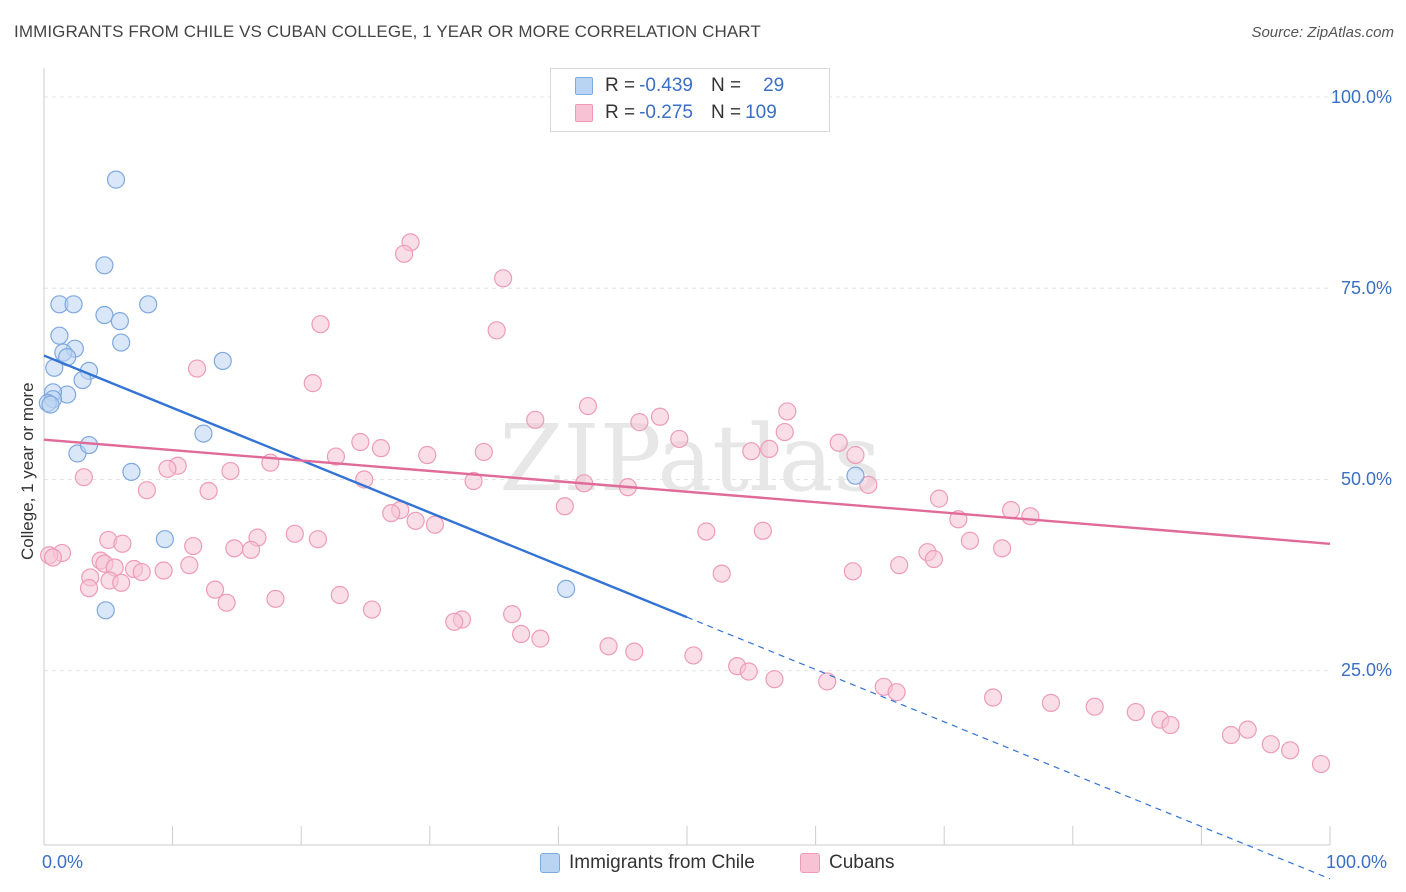 This screenshot has height=892, width=1406. I want to click on legend-n-value: 109, so click(761, 112).